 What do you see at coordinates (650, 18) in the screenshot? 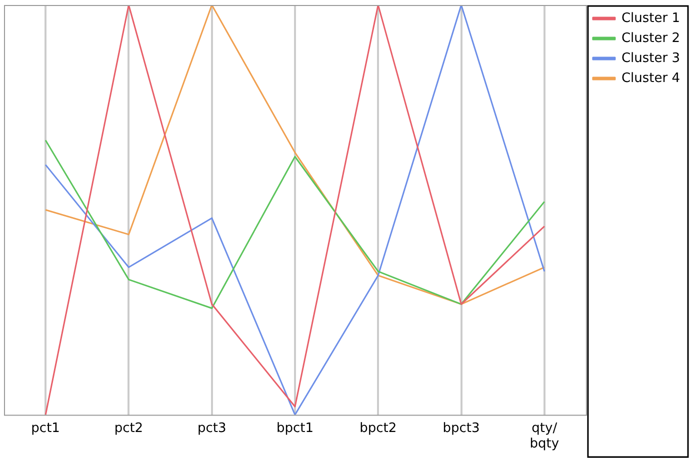
I see `legend-label: Cluster 1` at bounding box center [650, 18].